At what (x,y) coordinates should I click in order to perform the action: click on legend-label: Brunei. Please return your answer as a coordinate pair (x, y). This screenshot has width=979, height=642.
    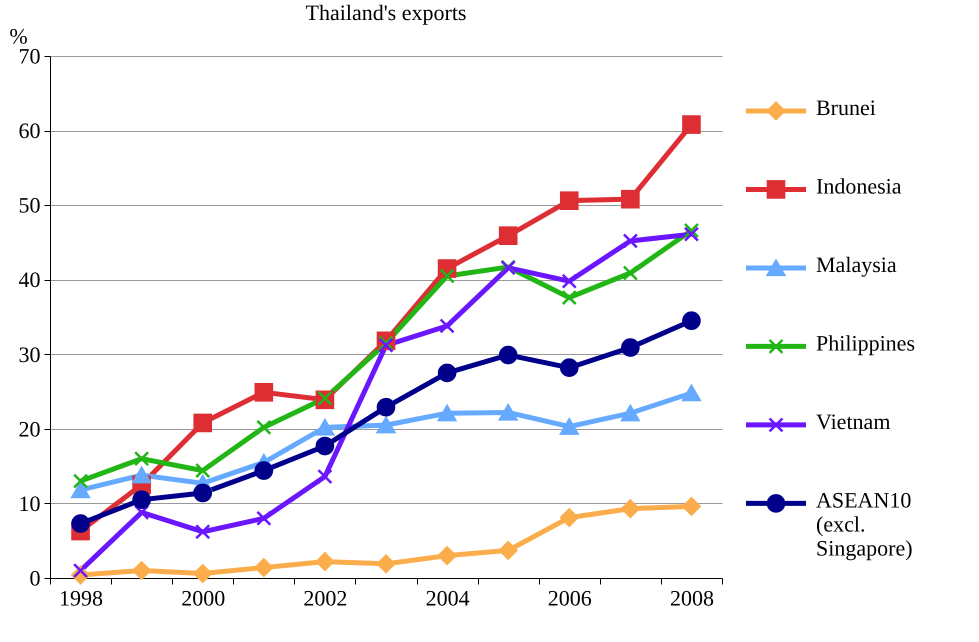
    Looking at the image, I should click on (846, 107).